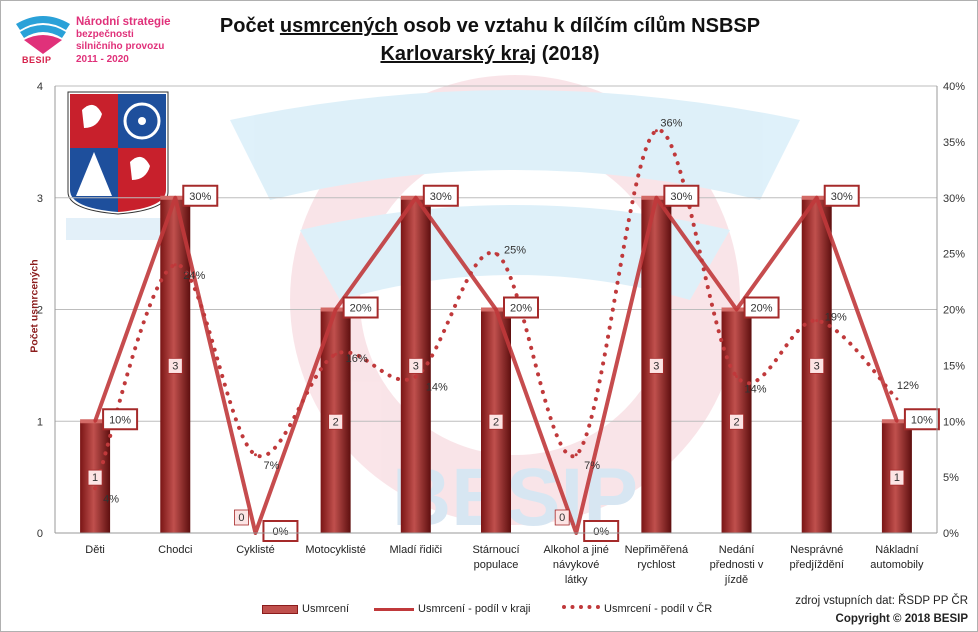  Describe the element at coordinates (336, 550) in the screenshot. I see `category-label: Motocyklisté` at that location.